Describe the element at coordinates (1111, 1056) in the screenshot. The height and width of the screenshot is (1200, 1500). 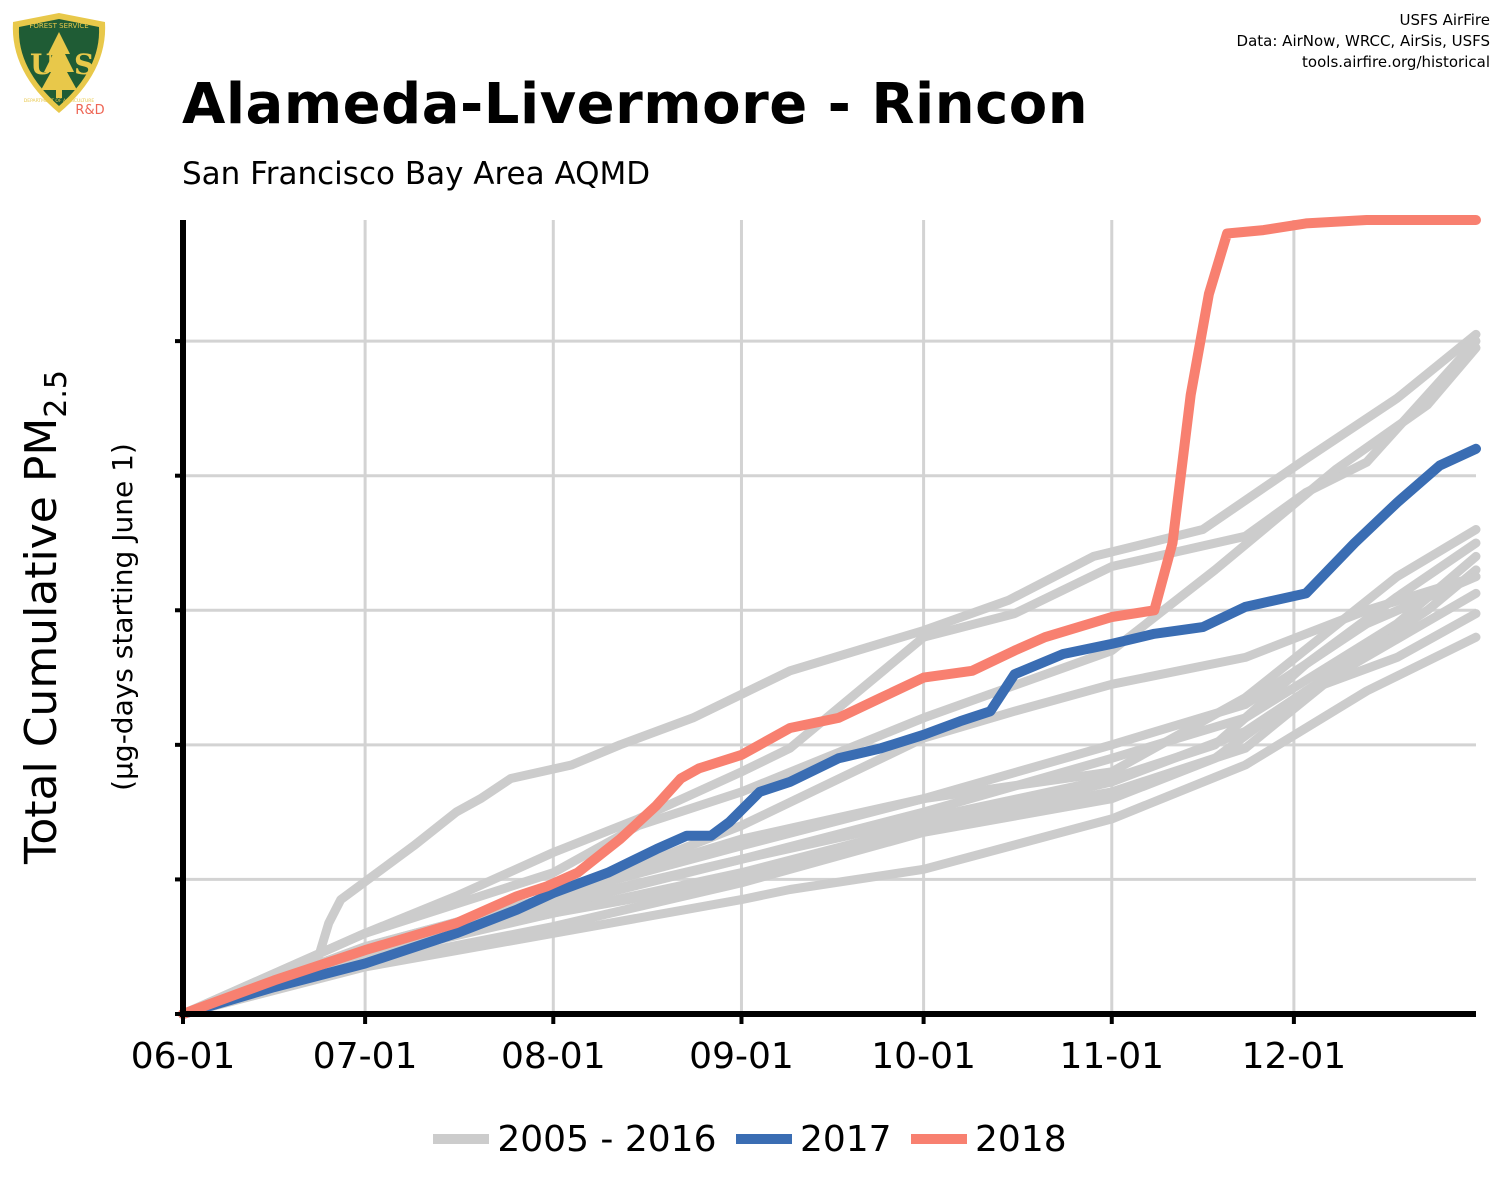
I see `x-tick-label: 11-01` at that location.